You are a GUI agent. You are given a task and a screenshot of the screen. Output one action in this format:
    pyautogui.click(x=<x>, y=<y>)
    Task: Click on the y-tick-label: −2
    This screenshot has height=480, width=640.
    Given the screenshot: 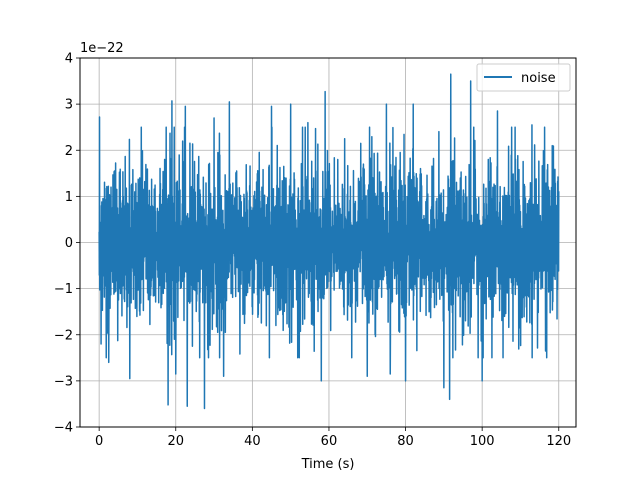 What is the action you would take?
    pyautogui.click(x=63, y=335)
    